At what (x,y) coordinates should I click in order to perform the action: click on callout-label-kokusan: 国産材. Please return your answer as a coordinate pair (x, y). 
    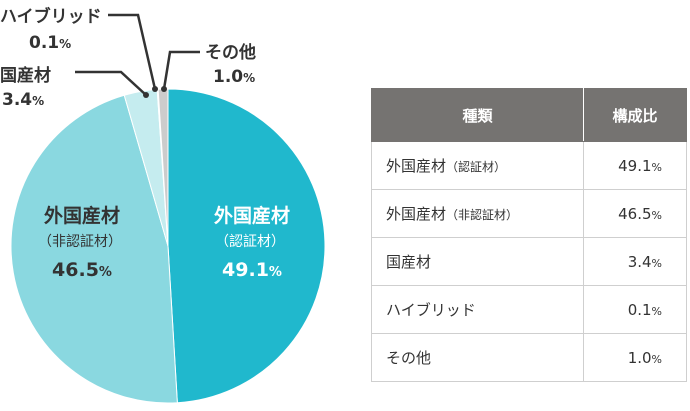
    Looking at the image, I should click on (25, 75).